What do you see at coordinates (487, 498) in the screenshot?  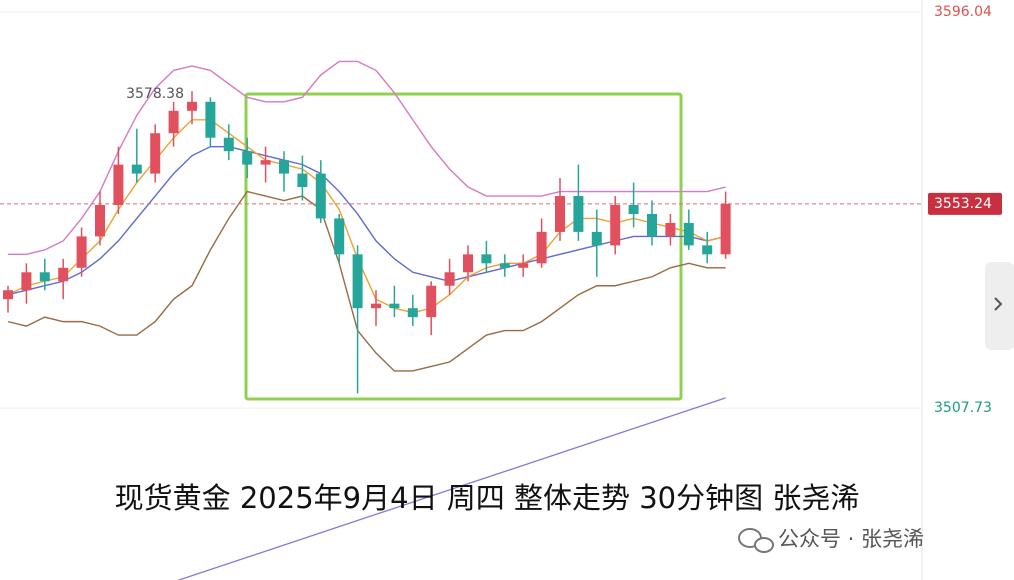 I see `caption: 现货黄金 2025年9月4日 周四 整体走势 30分钟图 张尧浠` at bounding box center [487, 498].